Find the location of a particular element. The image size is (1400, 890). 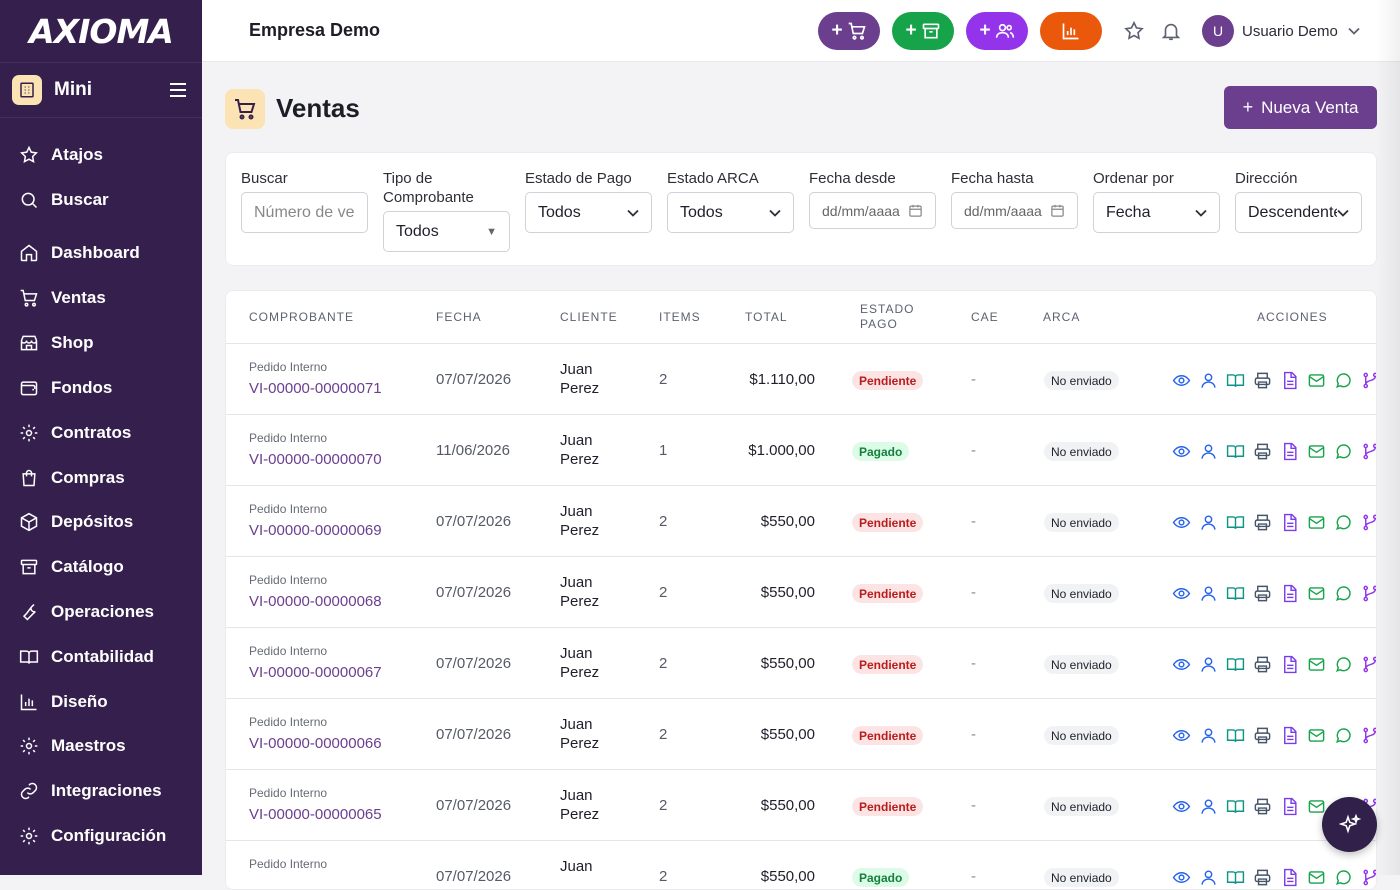

col-comprobante: COMPROBANTE is located at coordinates (302, 317).